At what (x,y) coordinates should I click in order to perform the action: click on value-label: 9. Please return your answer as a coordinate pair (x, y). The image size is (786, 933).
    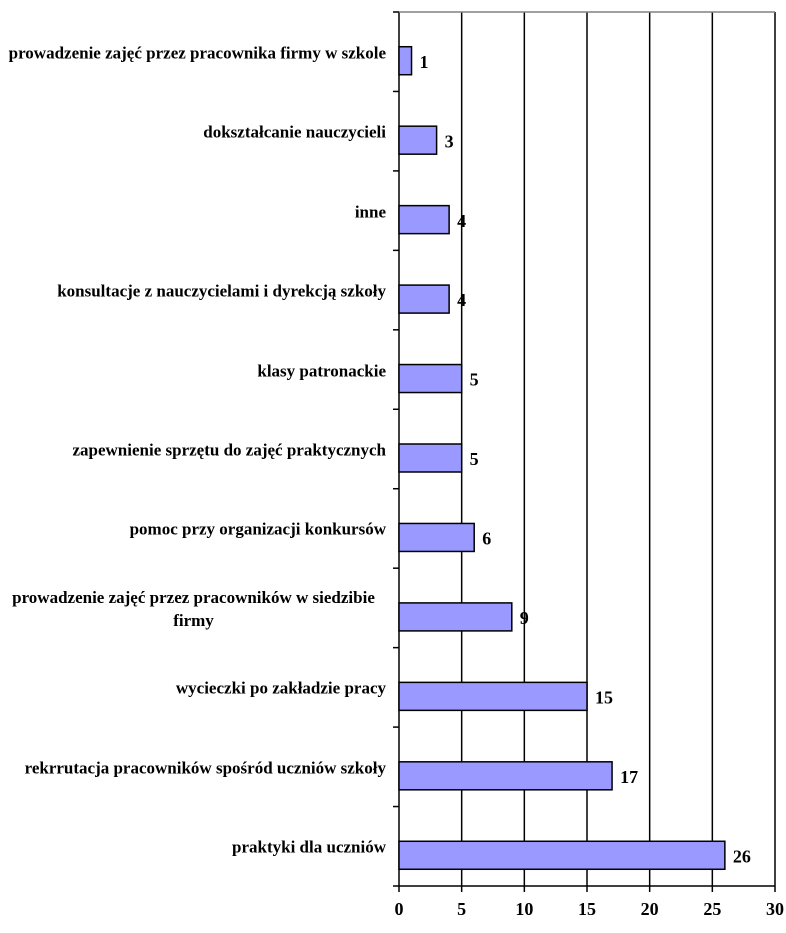
    Looking at the image, I should click on (524, 618).